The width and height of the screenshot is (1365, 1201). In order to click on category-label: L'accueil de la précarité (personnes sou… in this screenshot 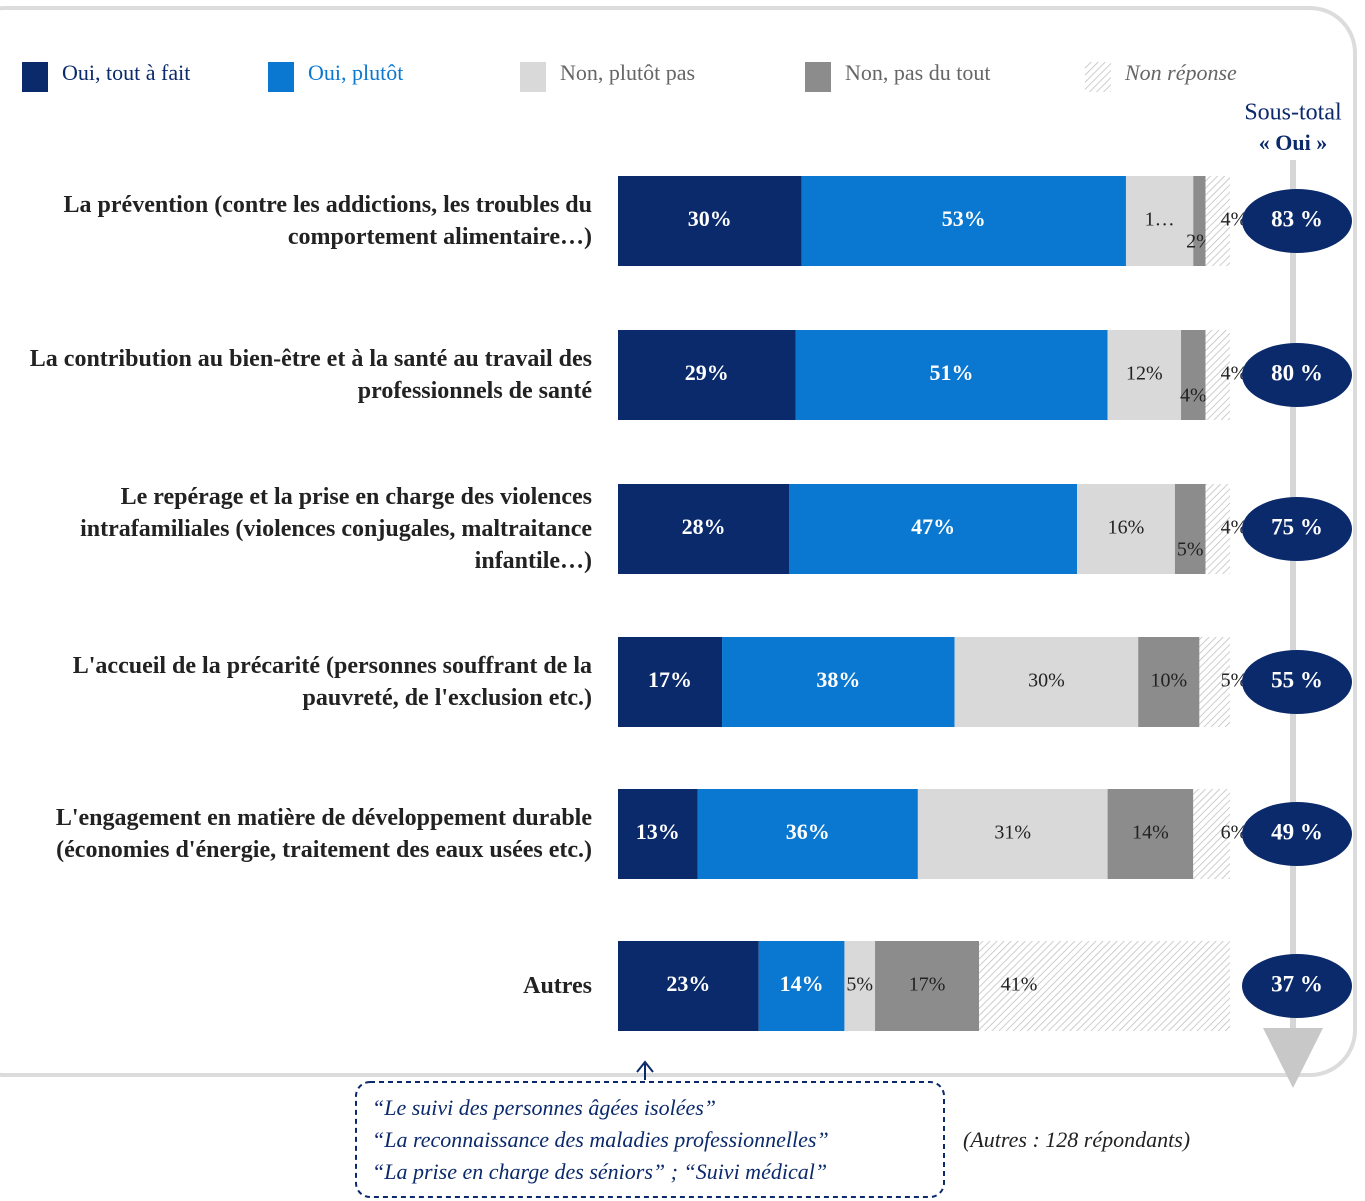, I will do `click(332, 682)`.